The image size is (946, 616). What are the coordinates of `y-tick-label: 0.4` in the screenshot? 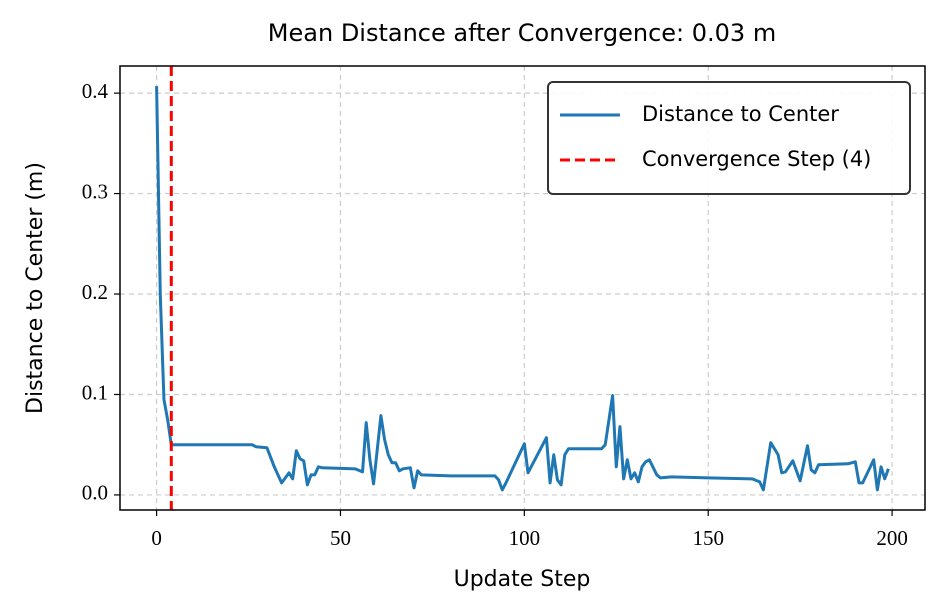 It's located at (95, 91).